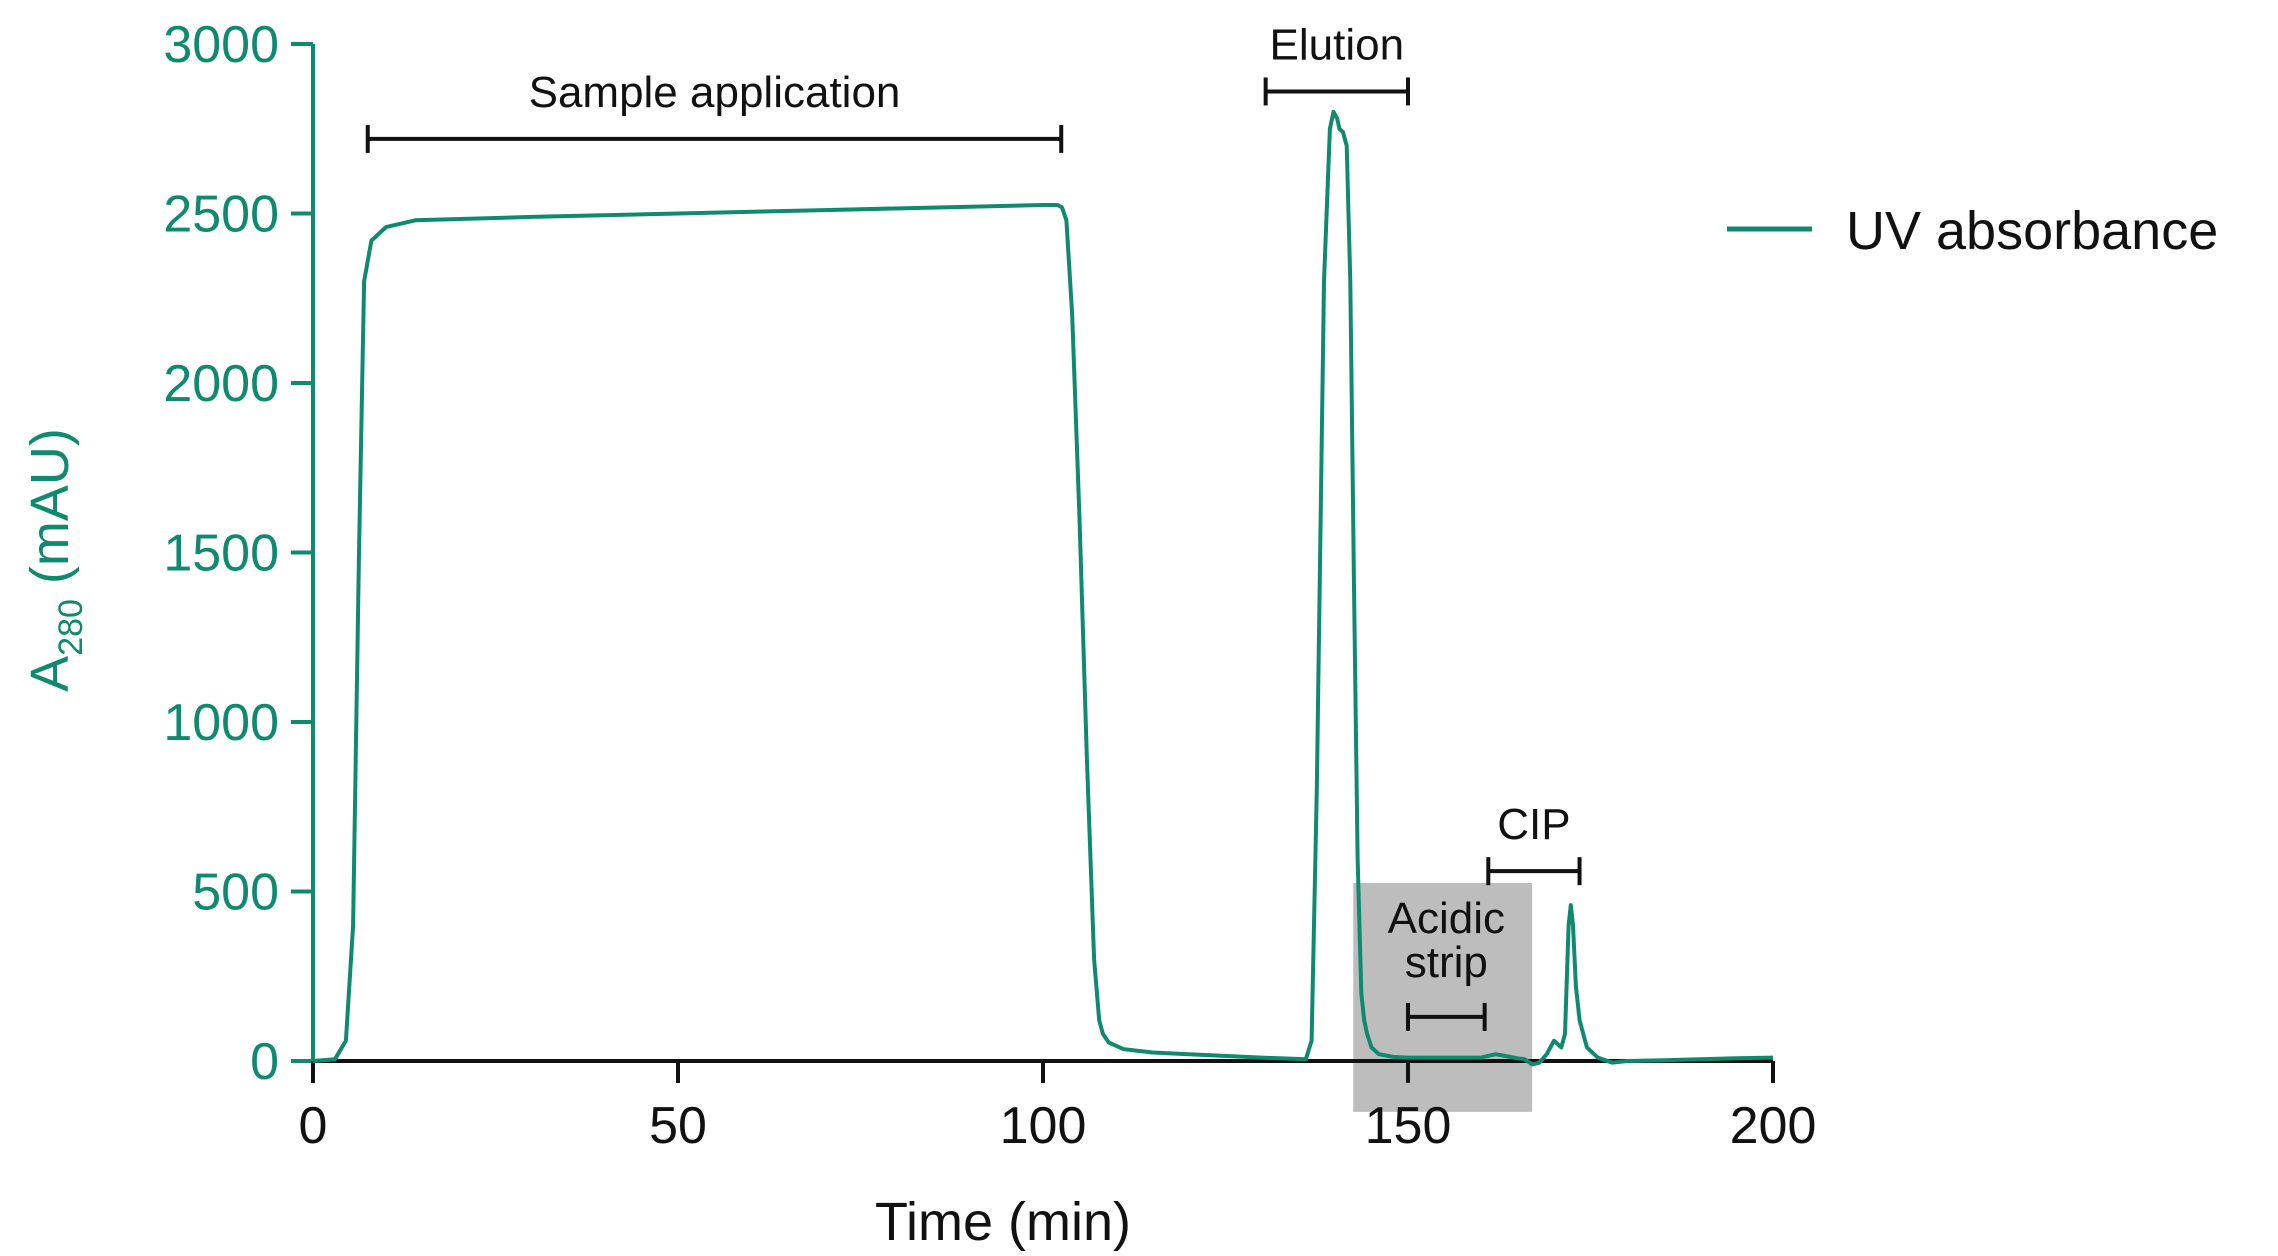 Image resolution: width=2278 pixels, height=1256 pixels. What do you see at coordinates (71, 627) in the screenshot?
I see `y-axis-title-subscript: 280` at bounding box center [71, 627].